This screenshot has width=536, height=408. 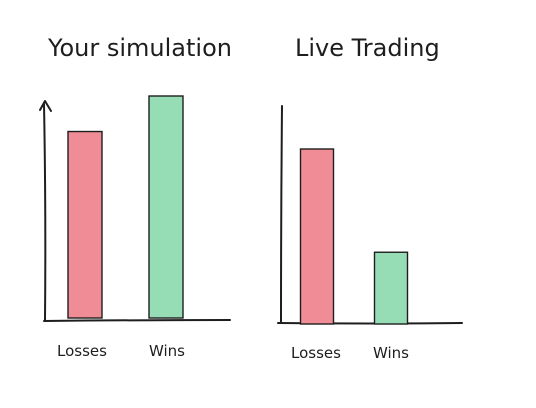 What do you see at coordinates (45, 106) in the screenshot?
I see `y-axis-arrow-icon` at bounding box center [45, 106].